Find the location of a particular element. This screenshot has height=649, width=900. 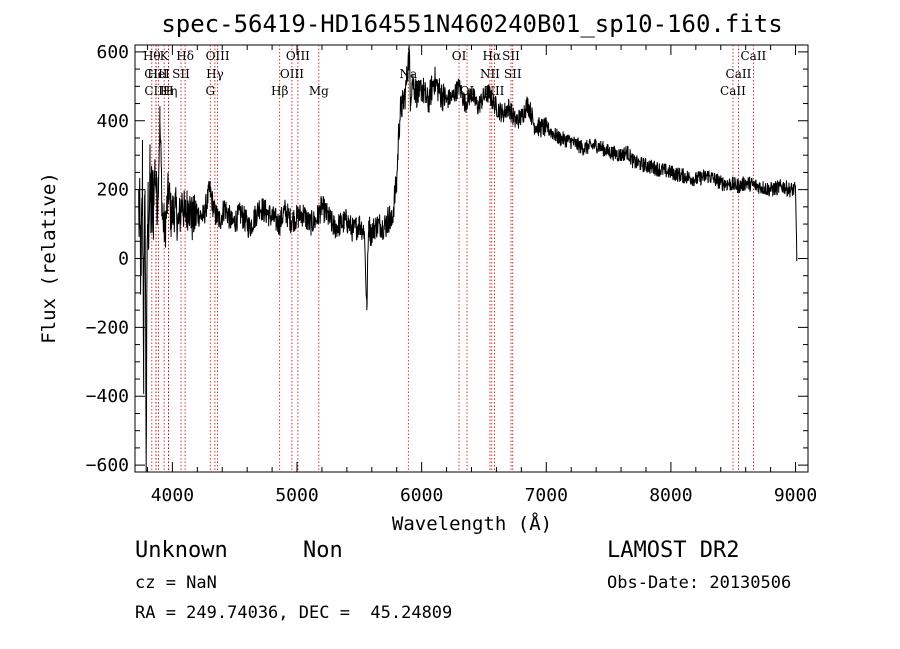

line-marker-label: Hδ is located at coordinates (185, 56).